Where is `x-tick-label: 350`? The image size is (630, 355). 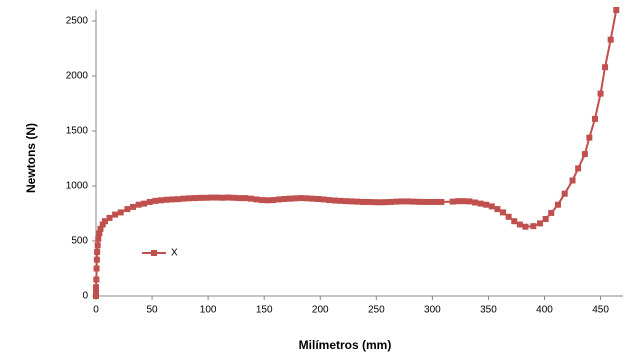
x-tick-label: 350 is located at coordinates (488, 310).